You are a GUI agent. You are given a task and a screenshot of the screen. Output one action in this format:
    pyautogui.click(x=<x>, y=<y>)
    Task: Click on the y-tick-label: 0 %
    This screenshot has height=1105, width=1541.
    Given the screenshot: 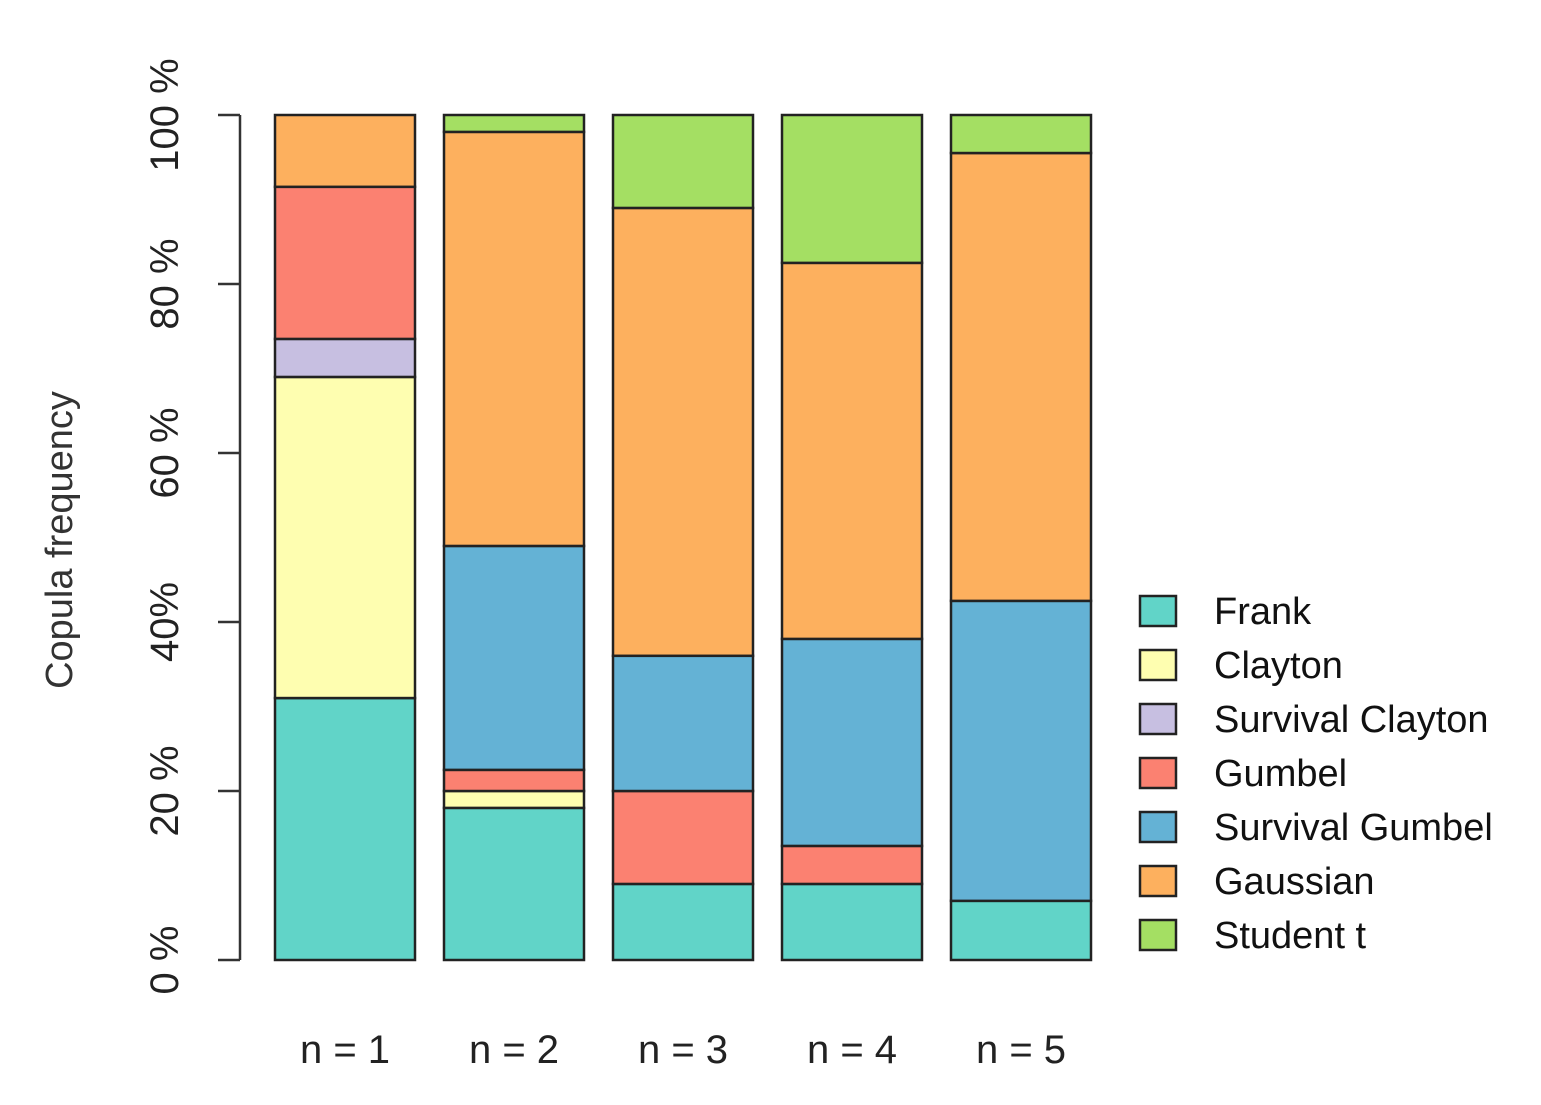 What is the action you would take?
    pyautogui.click(x=165, y=960)
    